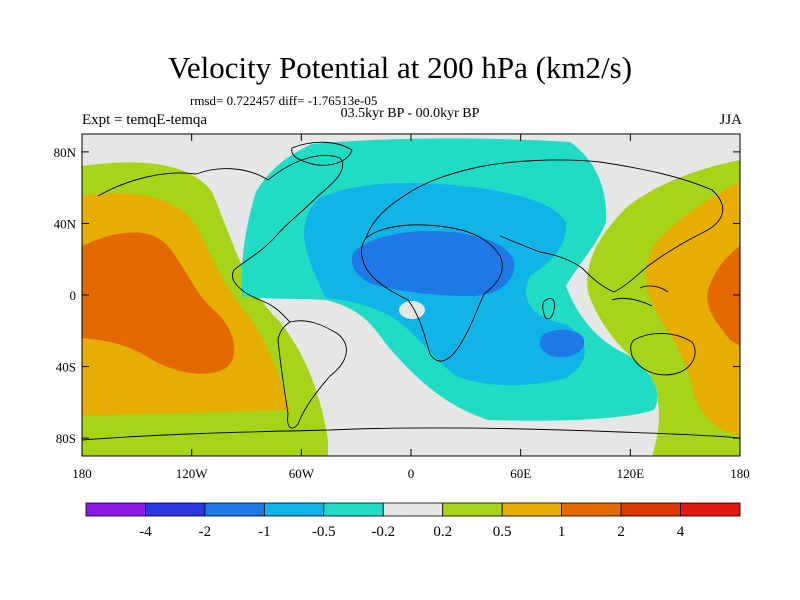  What do you see at coordinates (412, 310) in the screenshot?
I see `neutral-patch-gulf-guinea` at bounding box center [412, 310].